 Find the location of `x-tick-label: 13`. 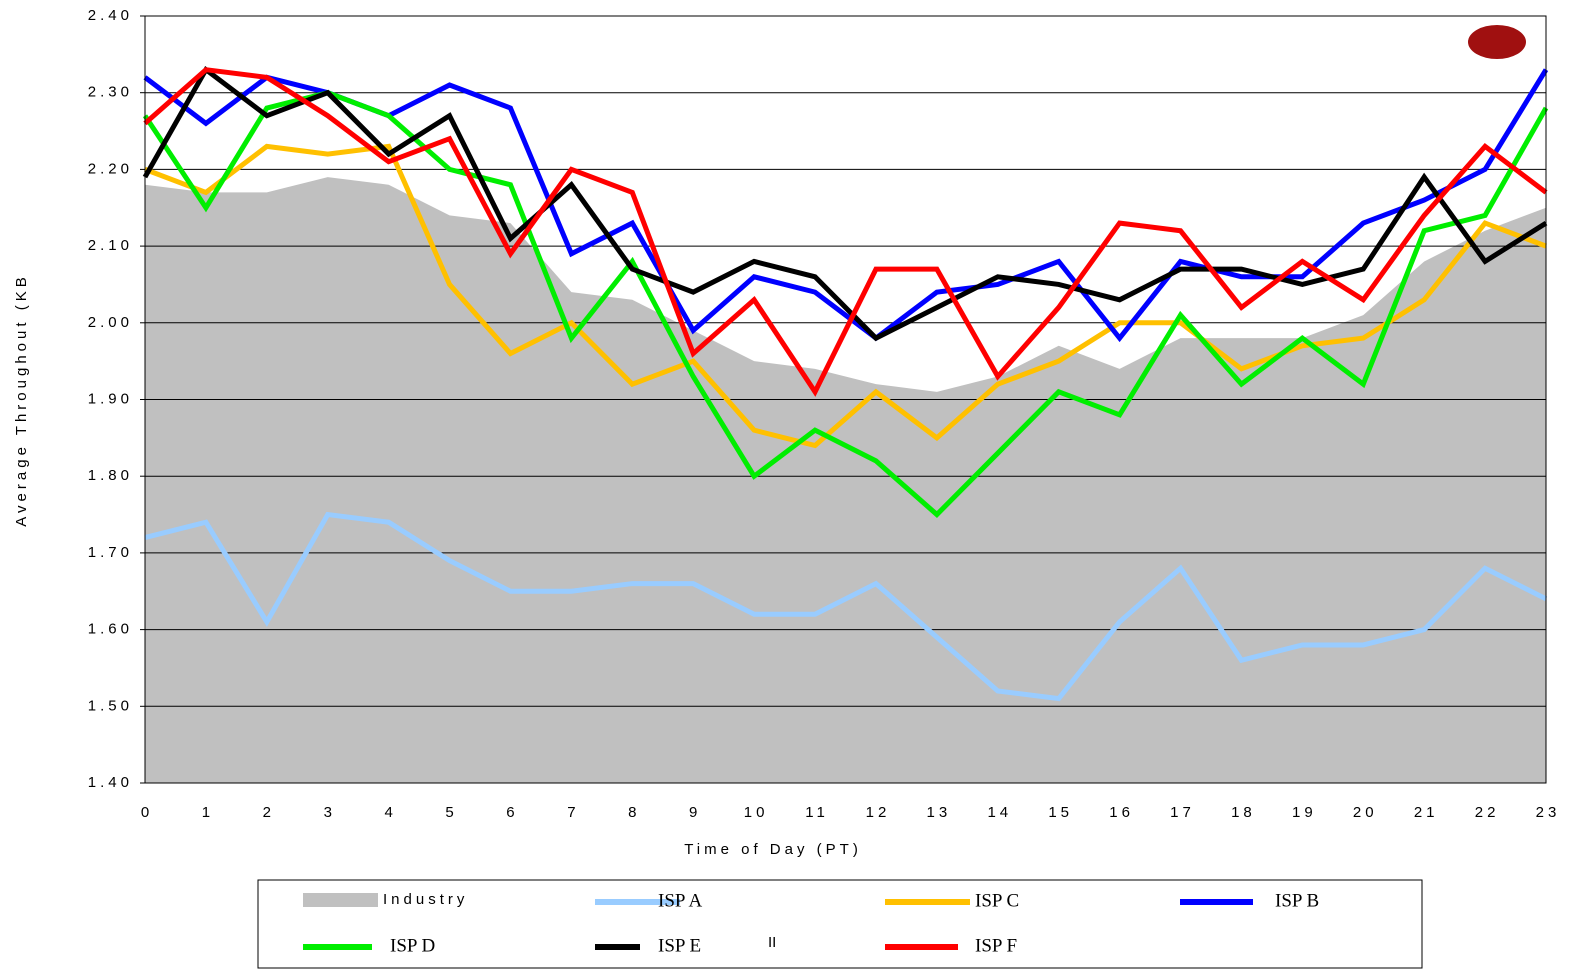

x-tick-label: 13 is located at coordinates (939, 812).